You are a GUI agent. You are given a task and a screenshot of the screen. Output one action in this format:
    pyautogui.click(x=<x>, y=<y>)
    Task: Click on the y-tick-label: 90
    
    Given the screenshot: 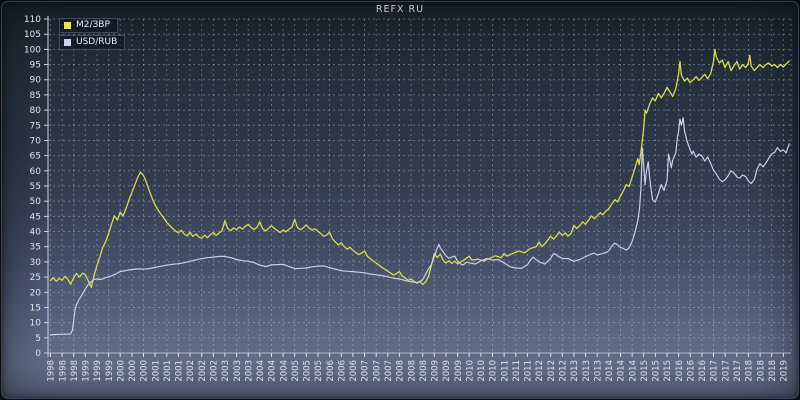 What is the action you would take?
    pyautogui.click(x=36, y=81)
    